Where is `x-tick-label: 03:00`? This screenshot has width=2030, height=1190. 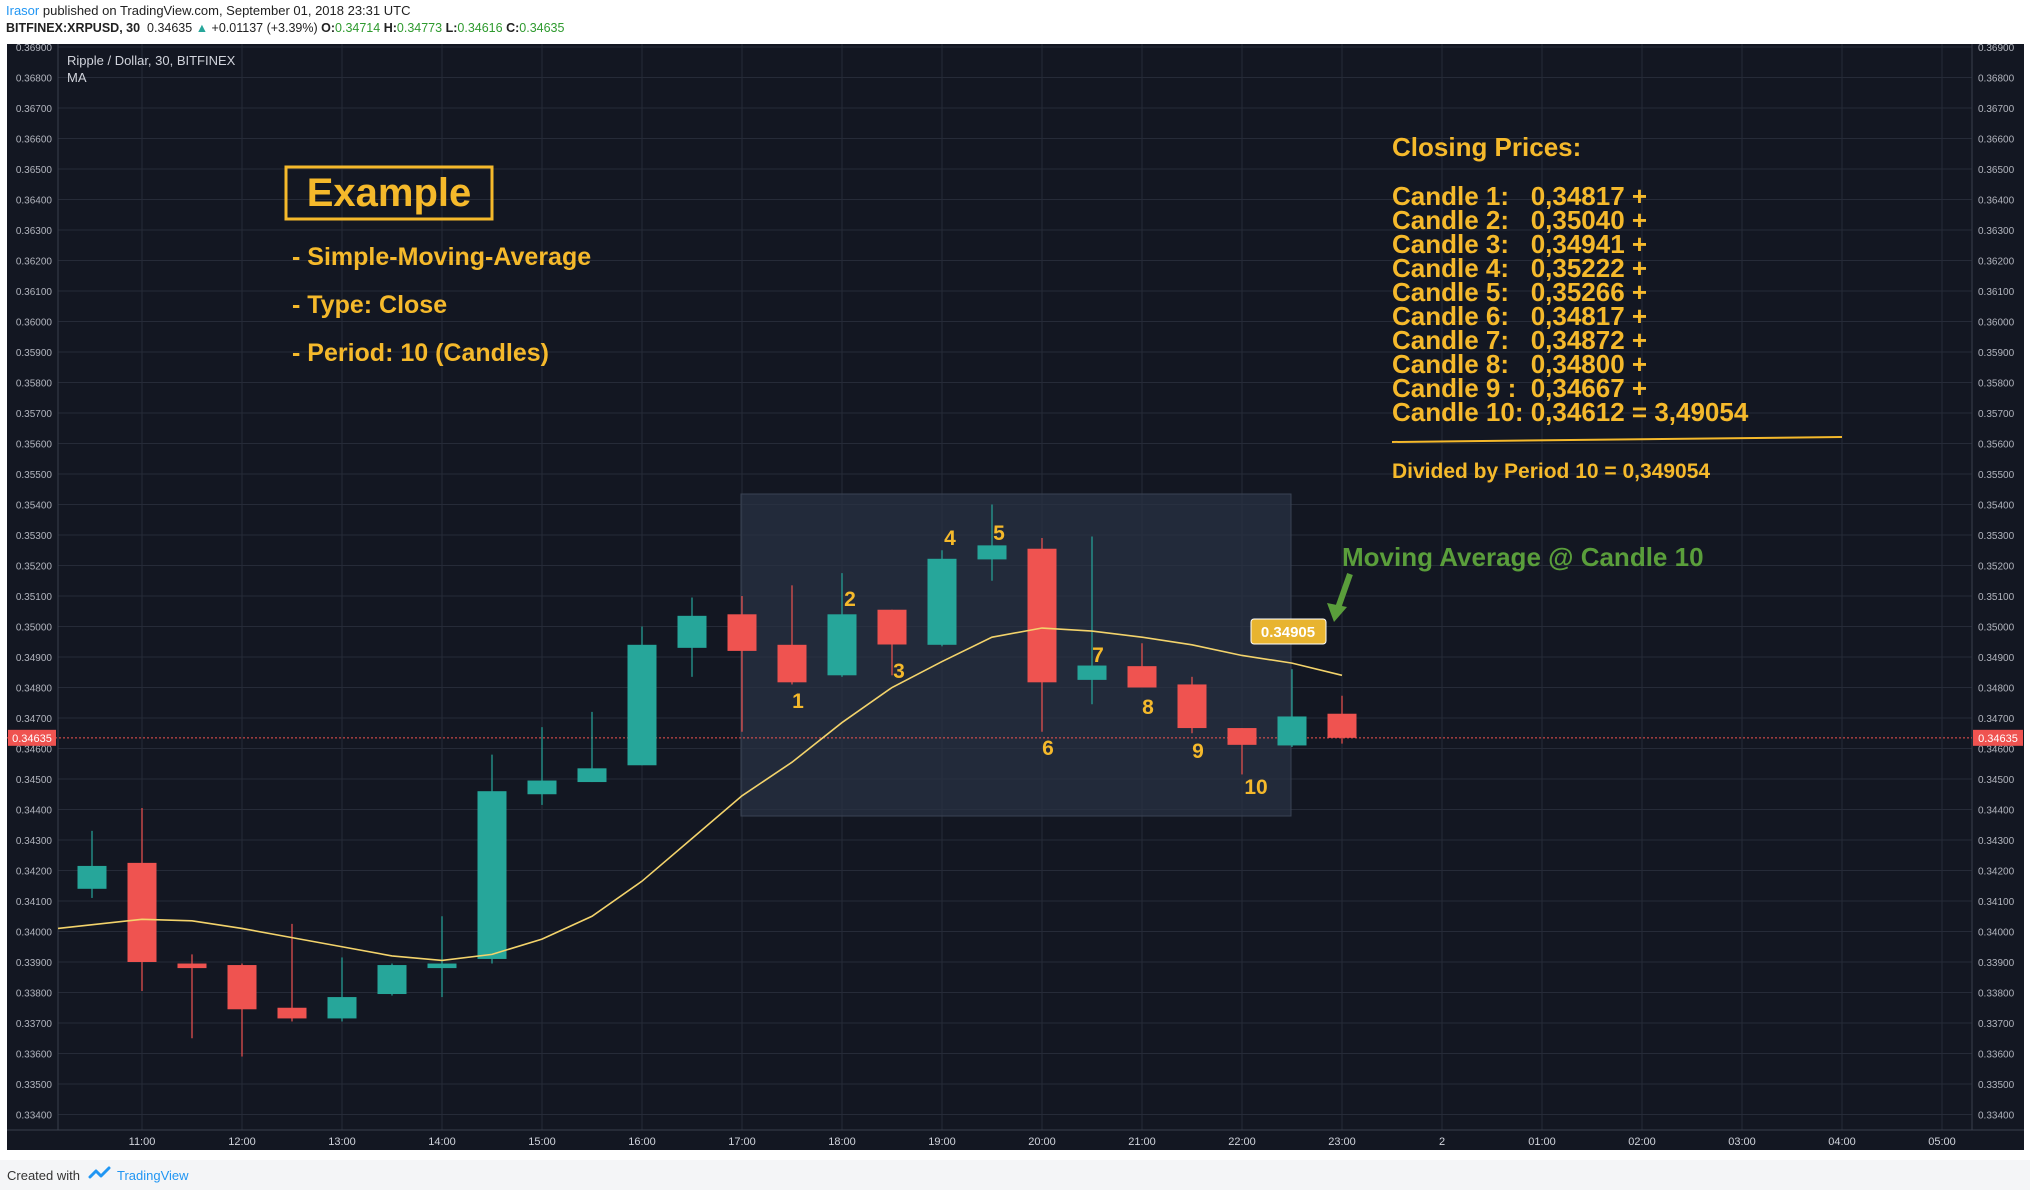 x-tick-label: 03:00 is located at coordinates (1742, 1142).